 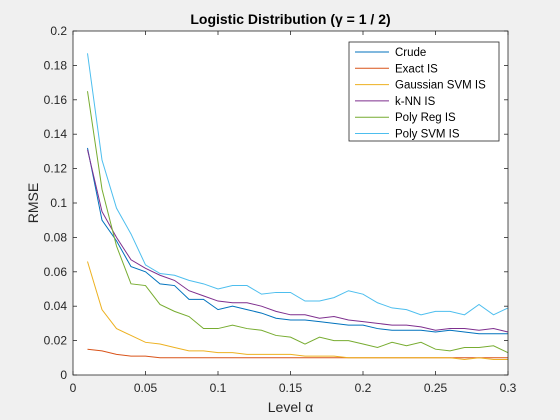 I want to click on y-tick-label: 0.1, so click(x=58, y=203).